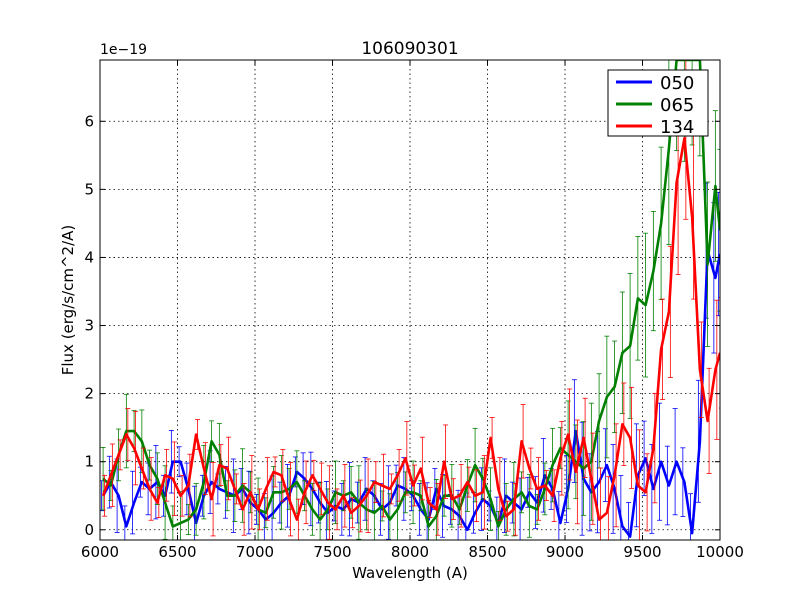 The image size is (800, 600). I want to click on y-tick-label: 5, so click(89, 189).